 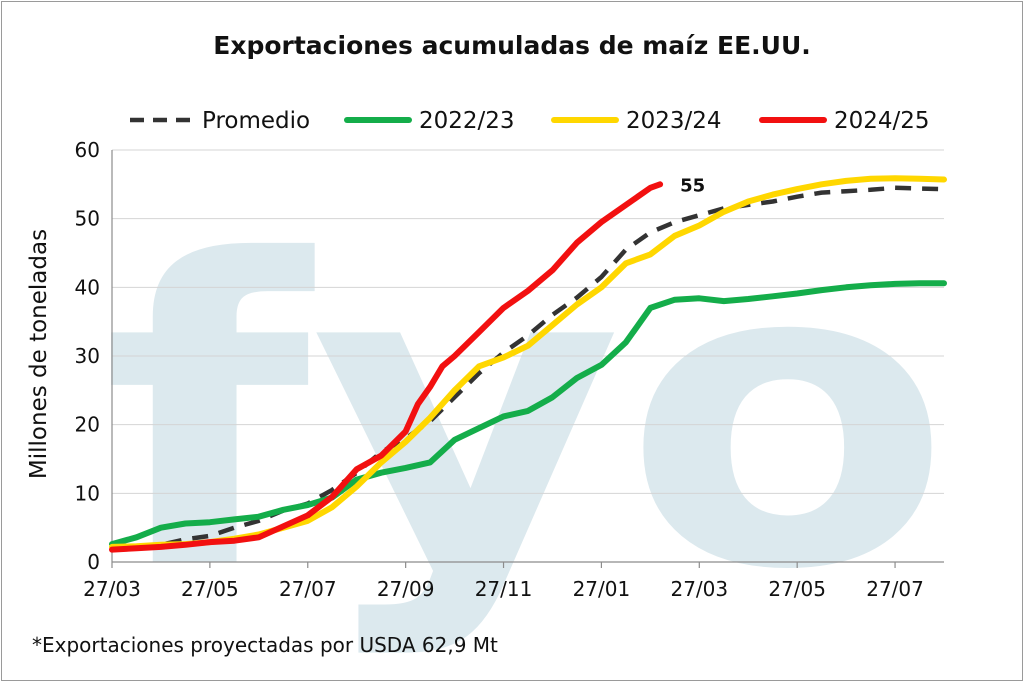 I want to click on legend-label: 2024/25, so click(x=882, y=121).